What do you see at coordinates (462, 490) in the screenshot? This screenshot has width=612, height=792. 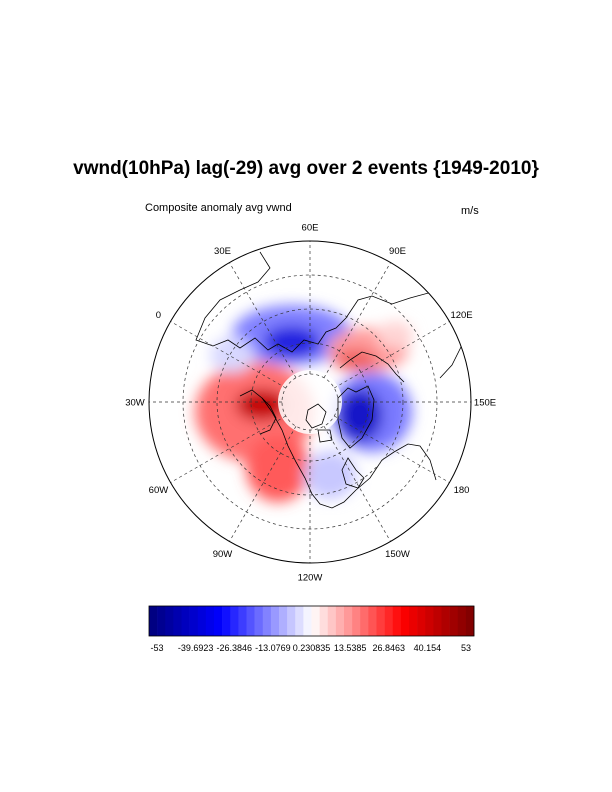 I see `longitude-label: 180` at bounding box center [462, 490].